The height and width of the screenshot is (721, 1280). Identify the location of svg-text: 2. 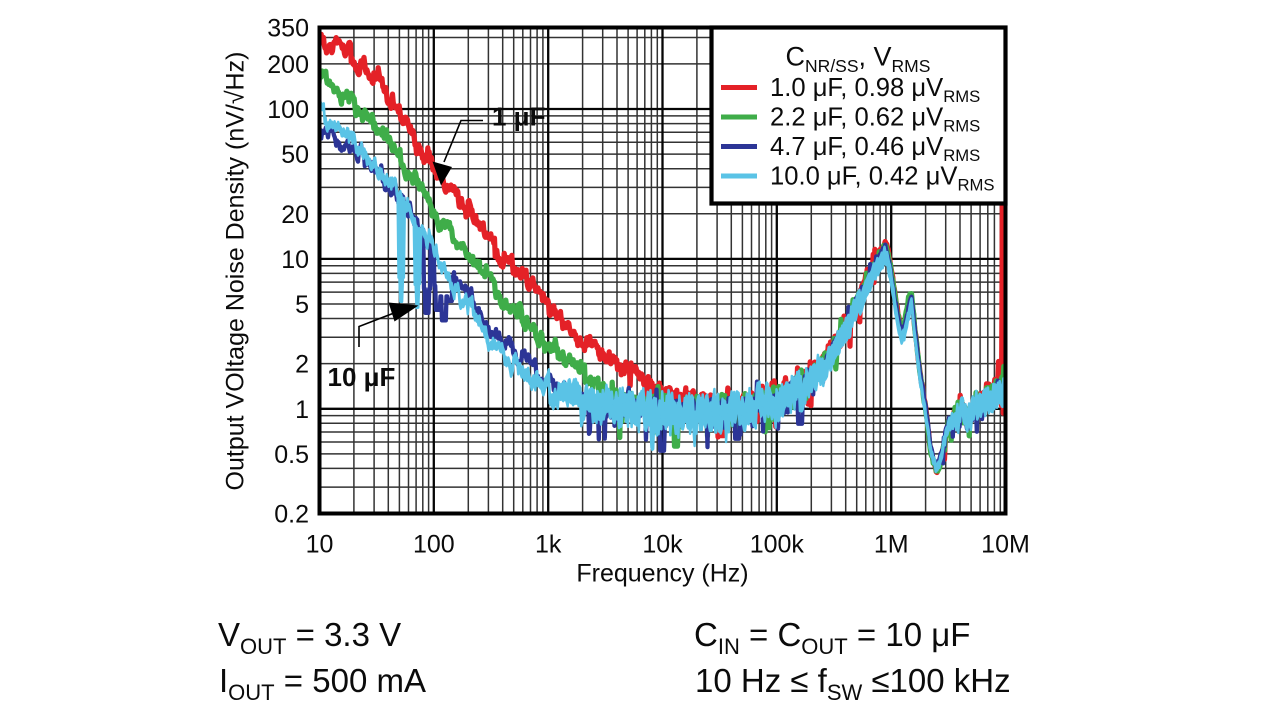
(302, 365).